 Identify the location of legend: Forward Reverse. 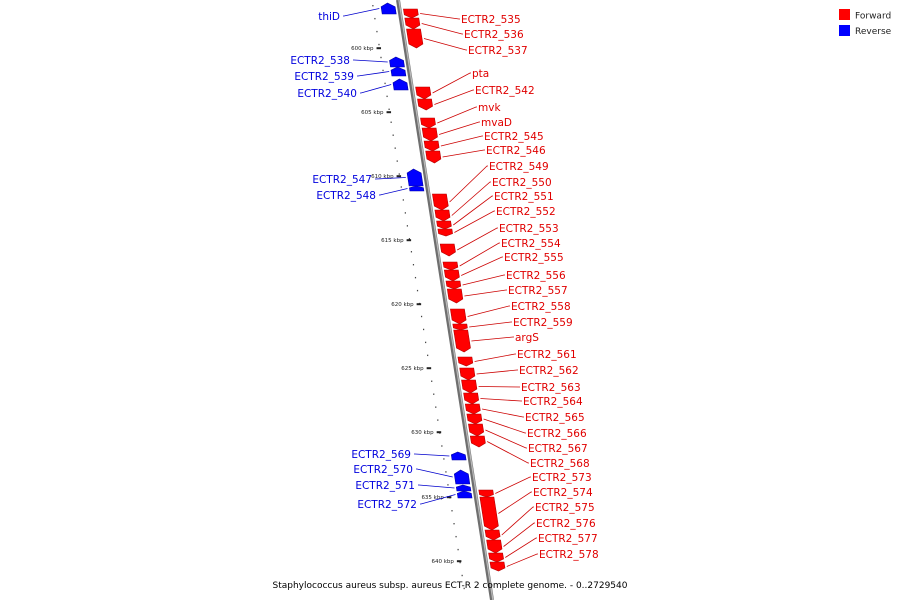
(865, 23).